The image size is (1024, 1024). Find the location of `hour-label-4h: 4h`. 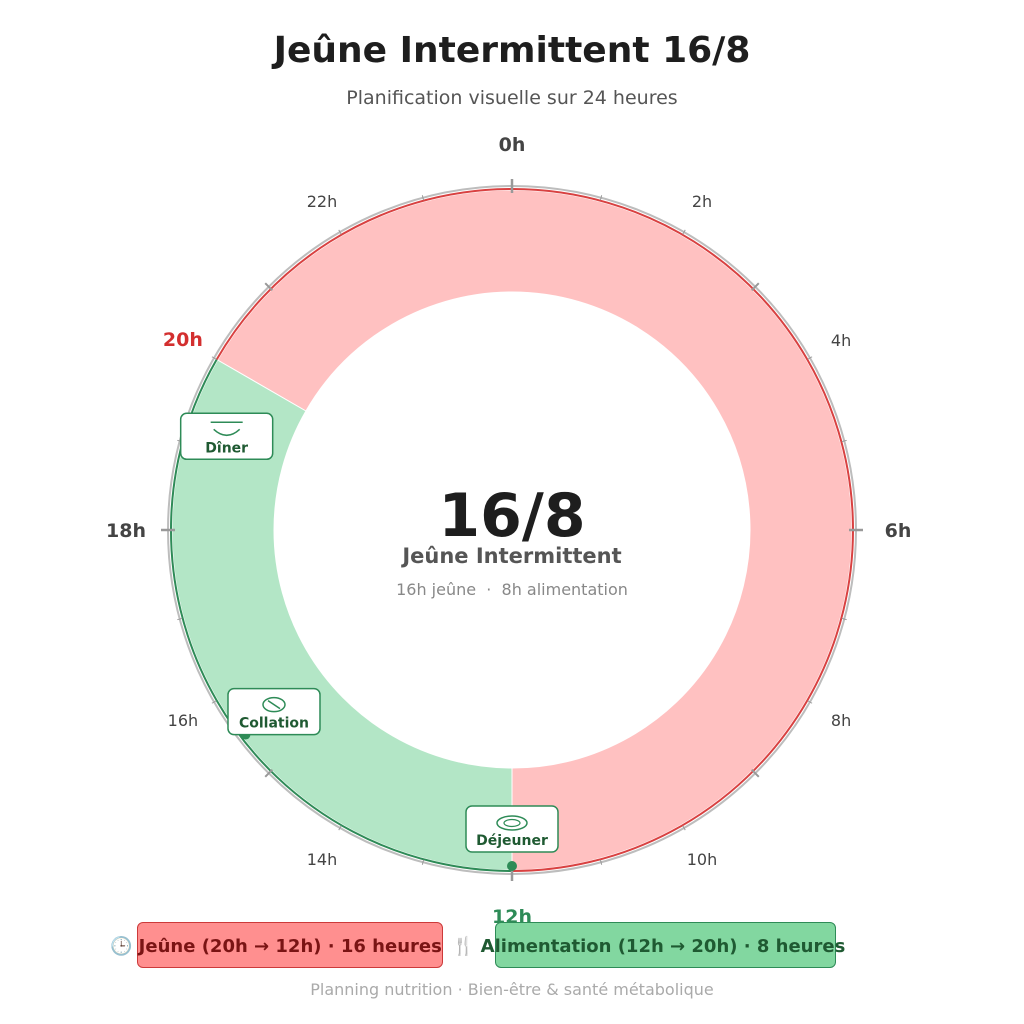

hour-label-4h: 4h is located at coordinates (841, 340).